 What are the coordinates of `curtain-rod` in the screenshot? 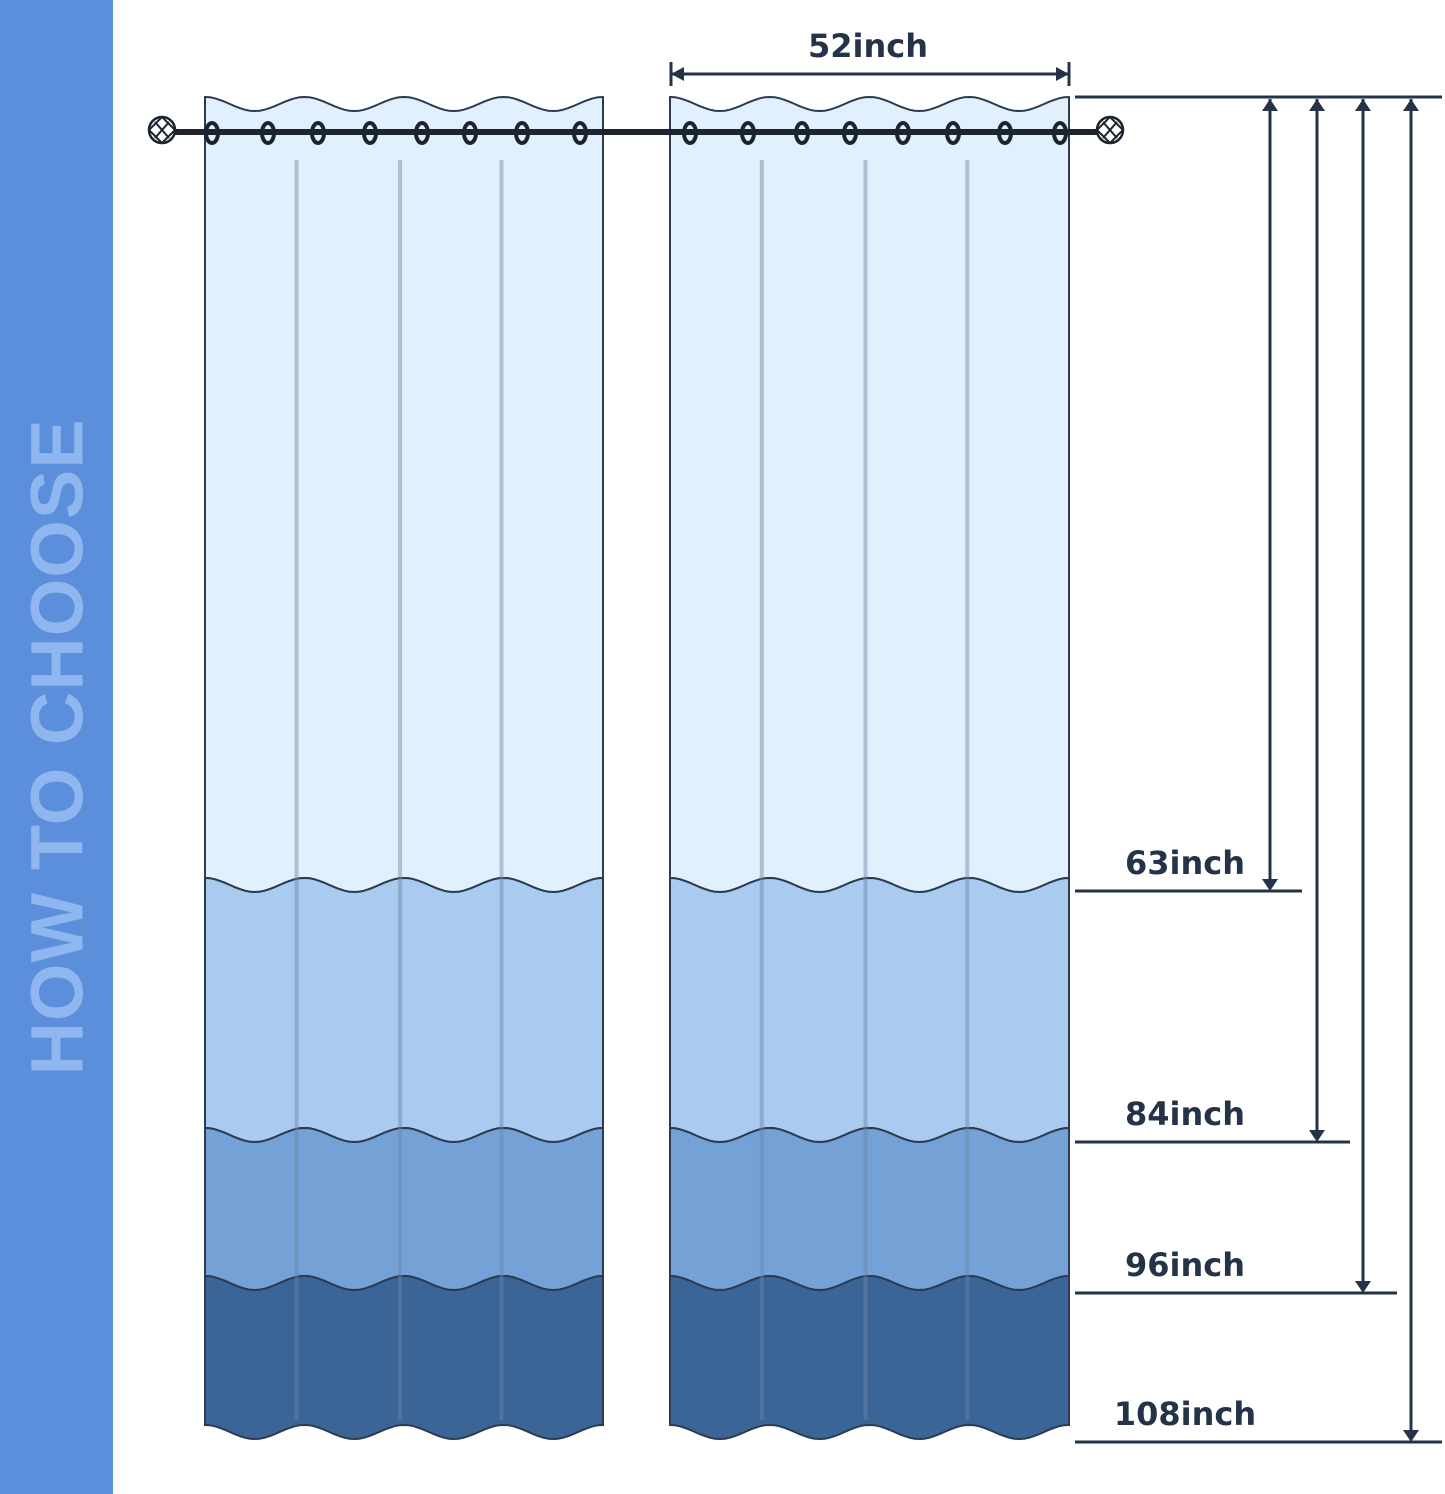 It's located at (636, 130).